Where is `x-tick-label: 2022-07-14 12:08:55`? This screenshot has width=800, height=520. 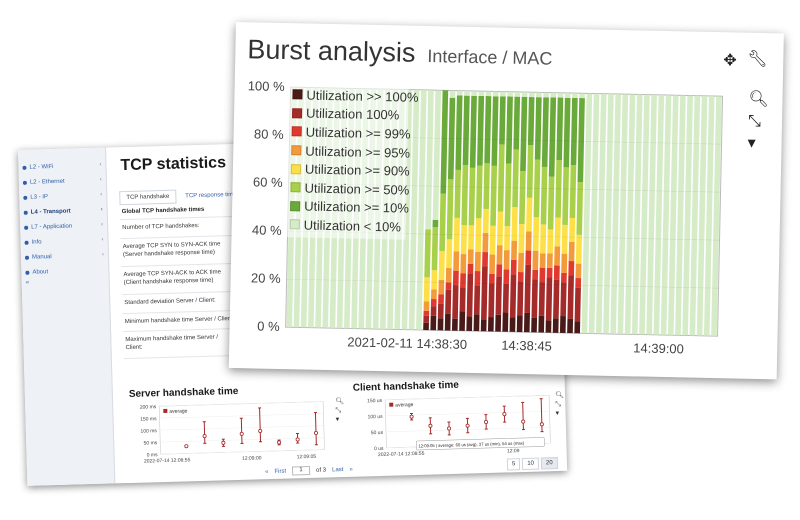 x-tick-label: 2022-07-14 12:08:55 is located at coordinates (167, 460).